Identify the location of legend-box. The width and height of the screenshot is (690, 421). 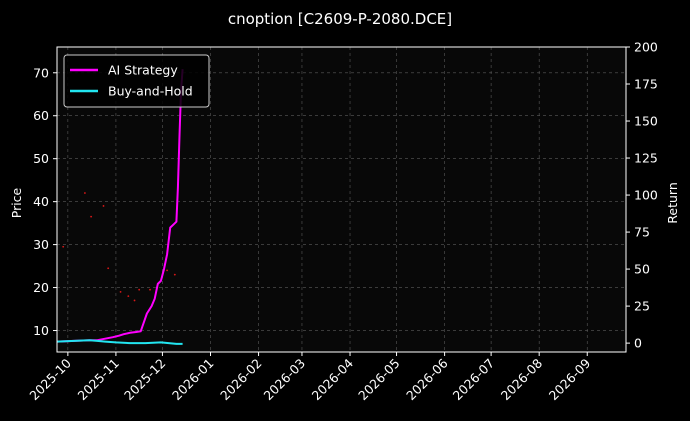
(136, 81).